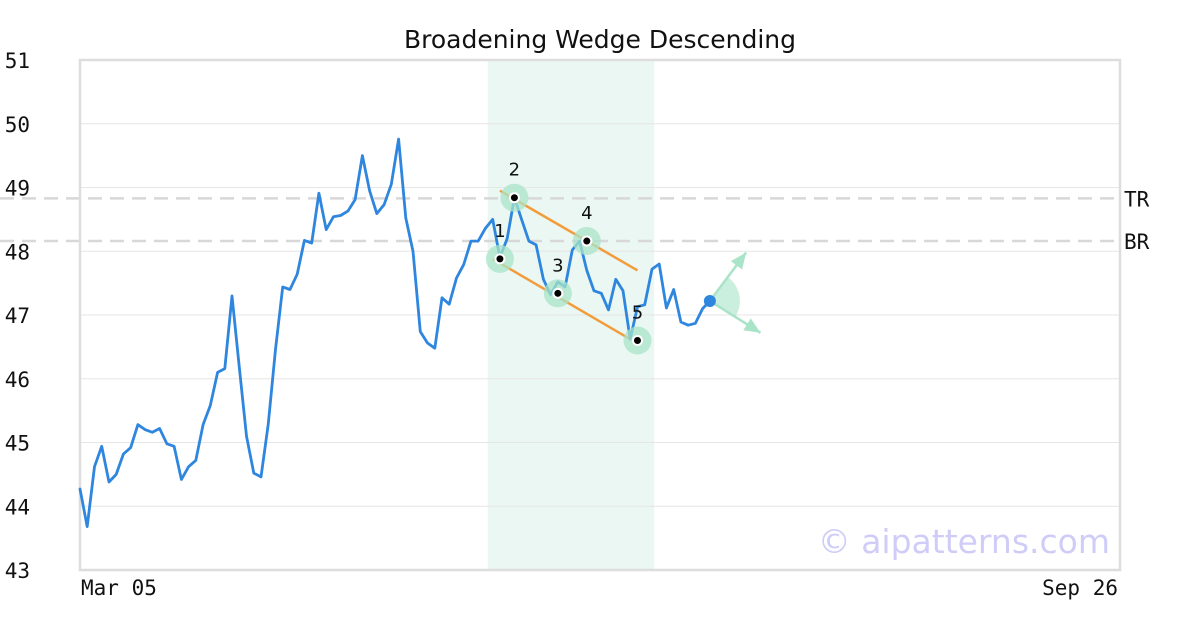 This screenshot has height=630, width=1200. Describe the element at coordinates (724, 296) in the screenshot. I see `projection-wedge` at that location.